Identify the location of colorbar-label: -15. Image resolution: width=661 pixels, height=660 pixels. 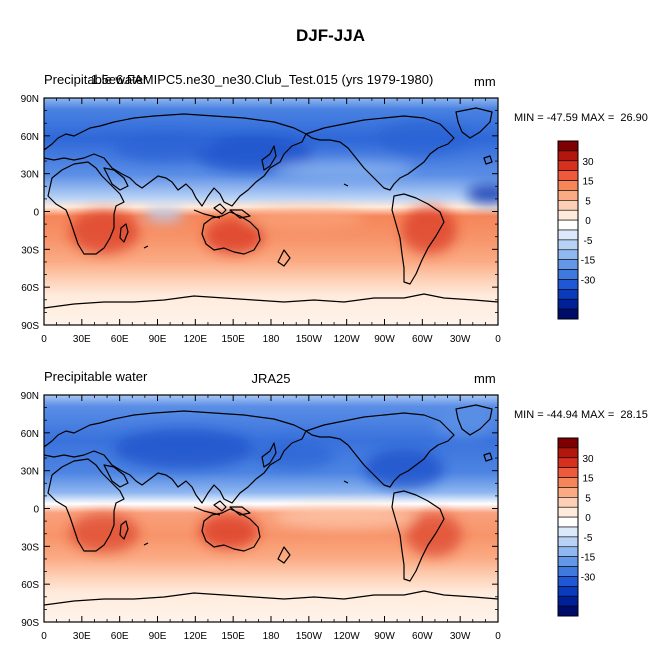
(588, 558).